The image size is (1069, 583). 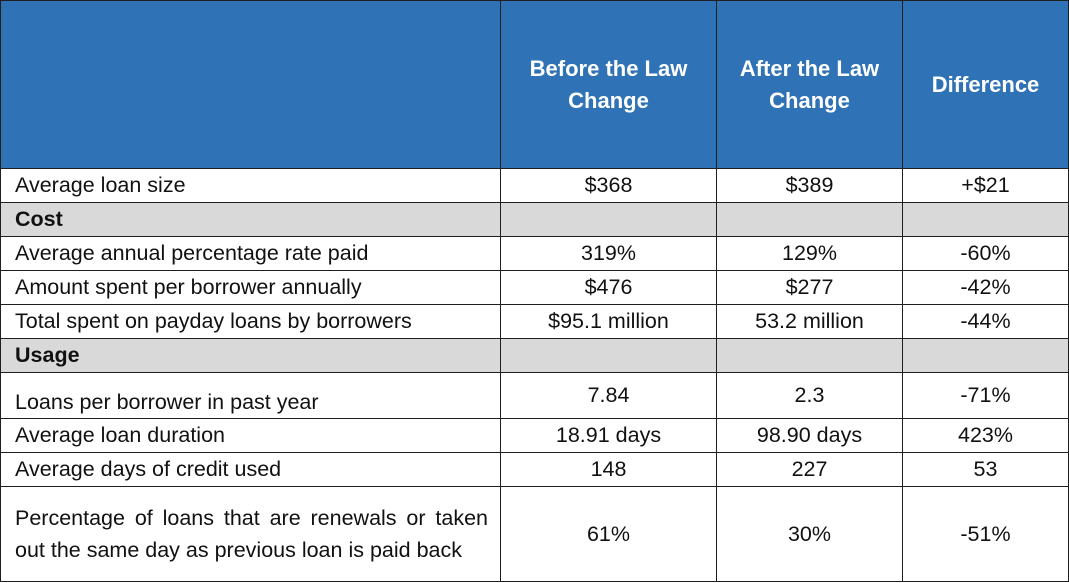 What do you see at coordinates (985, 321) in the screenshot?
I see `difference-value: -44%` at bounding box center [985, 321].